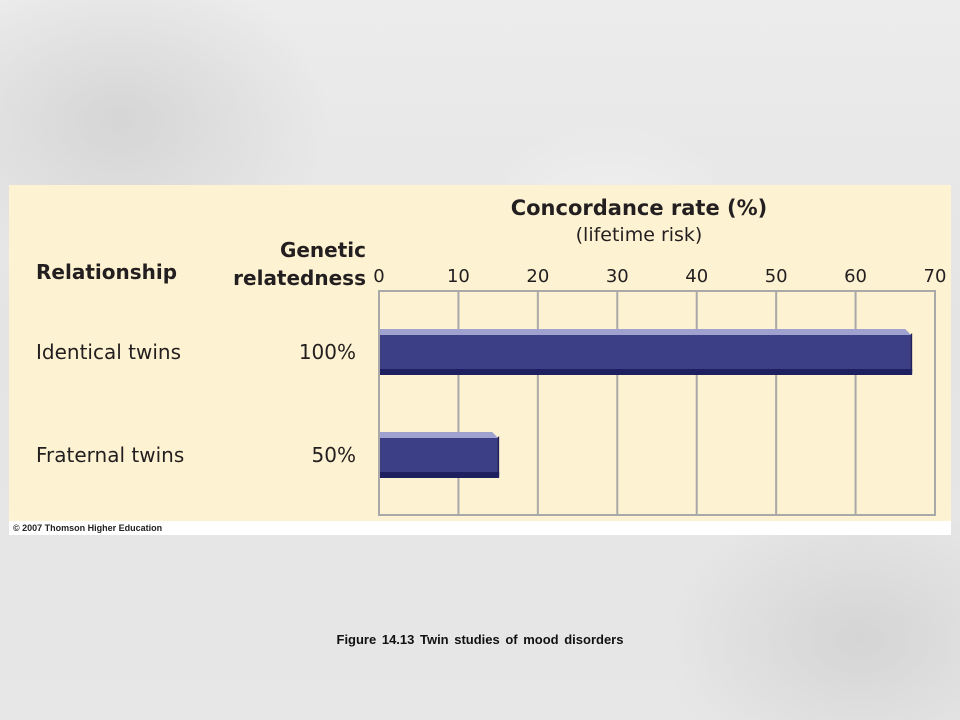 This screenshot has width=960, height=720. Describe the element at coordinates (323, 250) in the screenshot. I see `header-genetic: Genetic` at that location.